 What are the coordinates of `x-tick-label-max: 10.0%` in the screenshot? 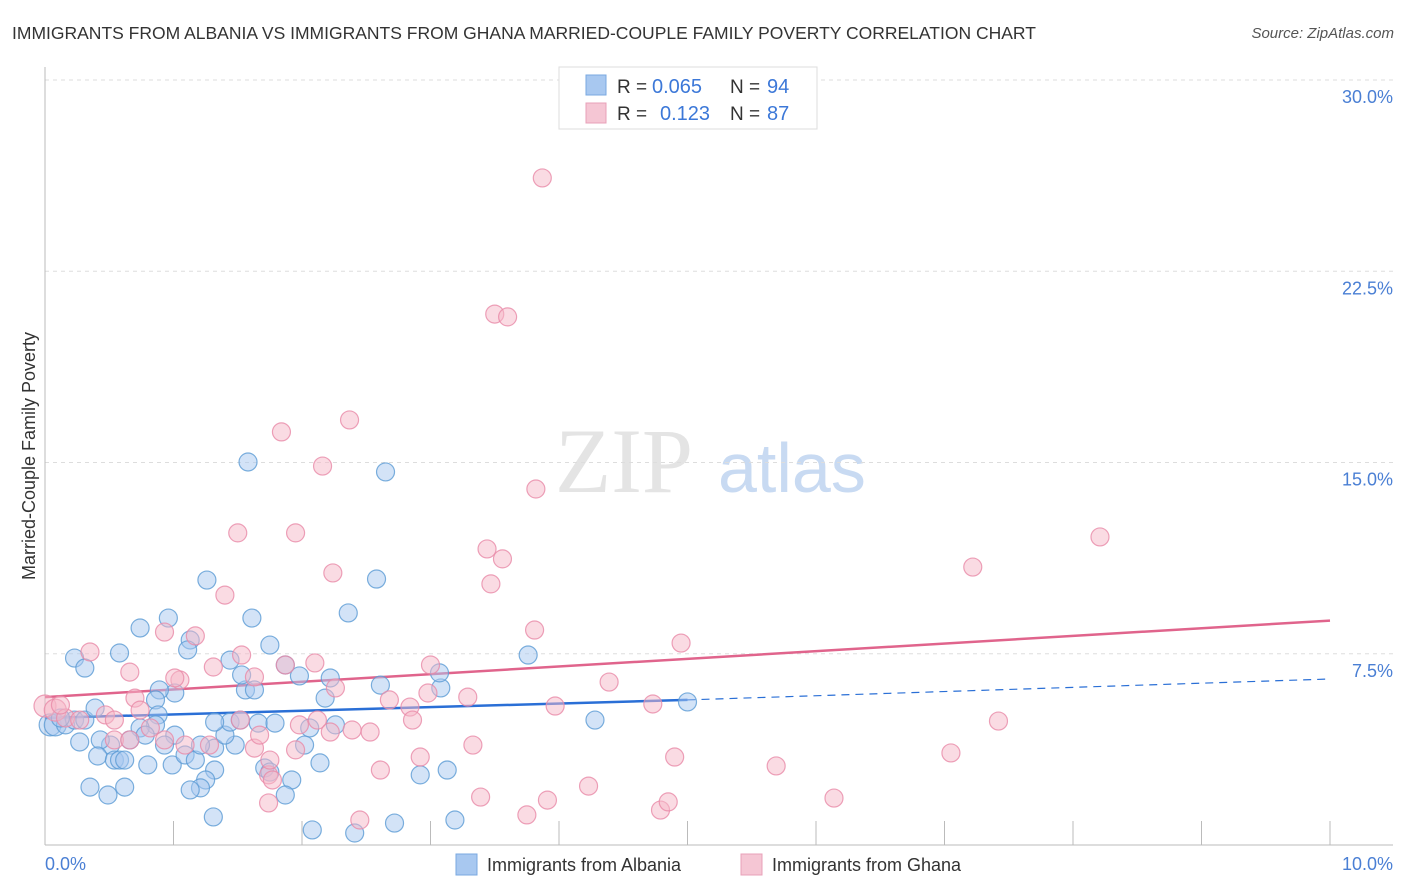 It's located at (1367, 864).